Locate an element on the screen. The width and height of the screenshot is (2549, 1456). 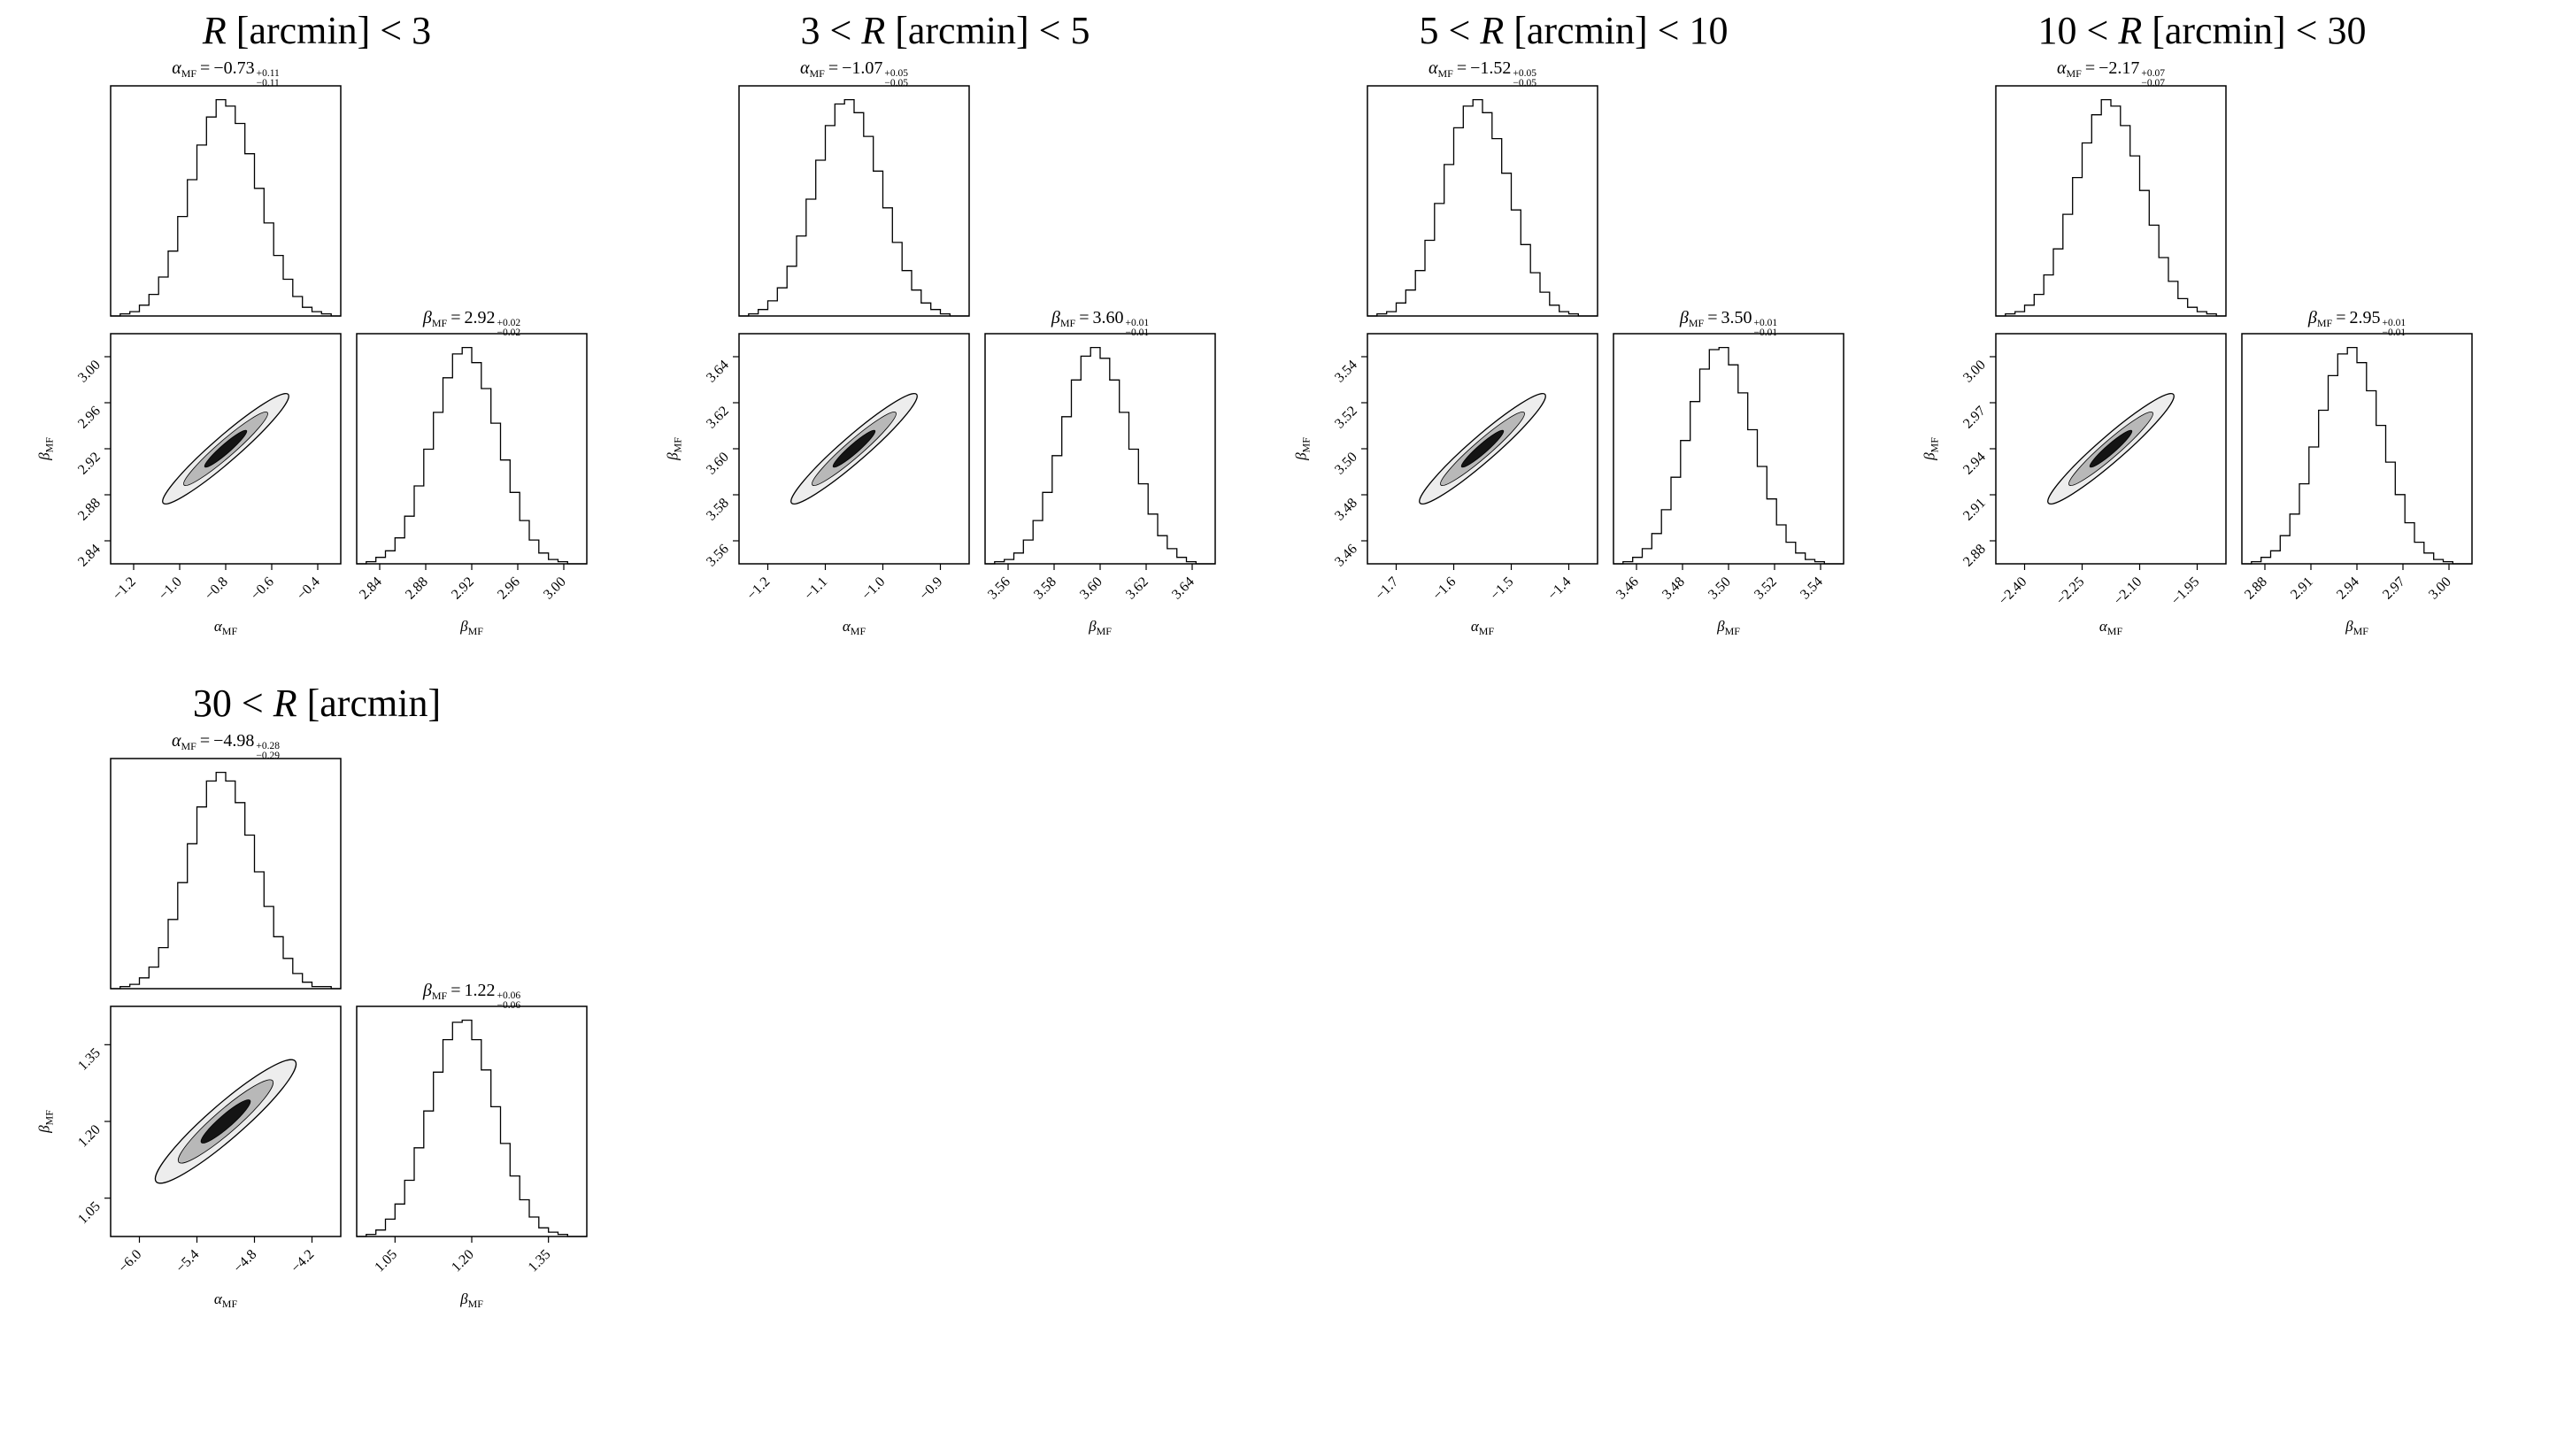
svg-text: −5.4 is located at coordinates (188, 1261).